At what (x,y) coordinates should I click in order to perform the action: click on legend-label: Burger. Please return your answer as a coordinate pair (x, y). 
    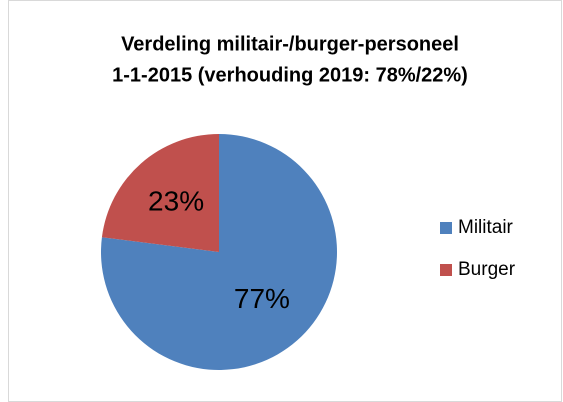
    Looking at the image, I should click on (487, 269).